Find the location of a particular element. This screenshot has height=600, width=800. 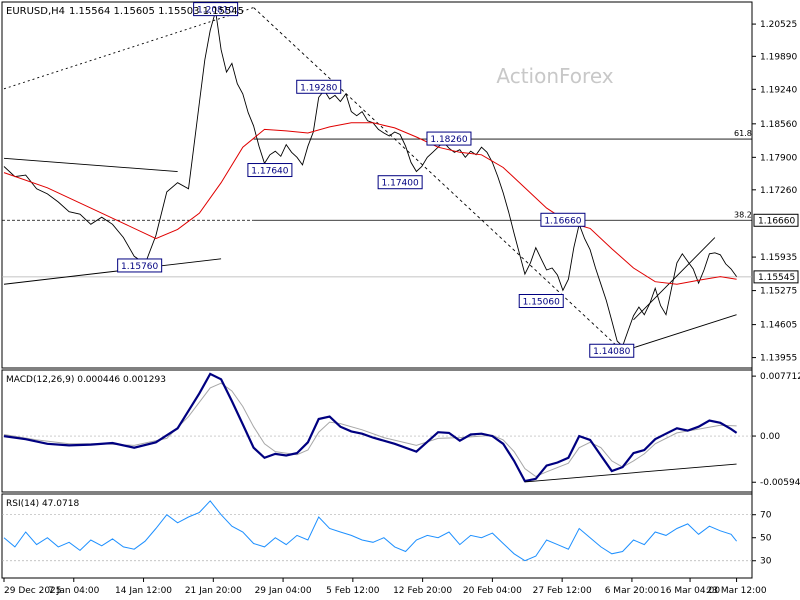

time-tick-label: 16 Mar 04:00 is located at coordinates (690, 591).